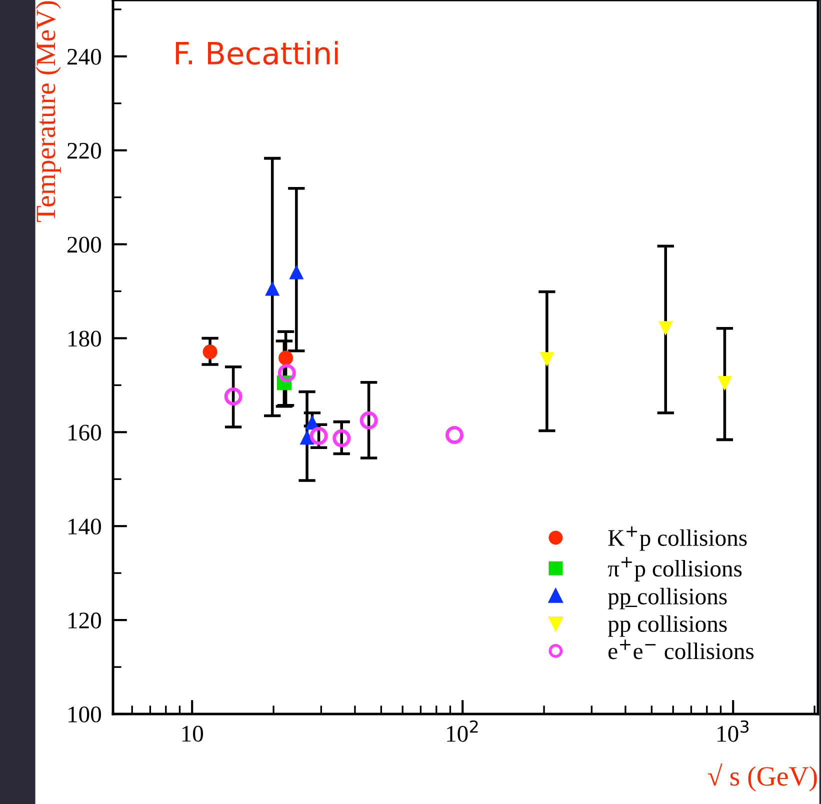 This screenshot has width=821, height=804. Describe the element at coordinates (762, 778) in the screenshot. I see `x-axis-title: √ s (GeV)` at that location.